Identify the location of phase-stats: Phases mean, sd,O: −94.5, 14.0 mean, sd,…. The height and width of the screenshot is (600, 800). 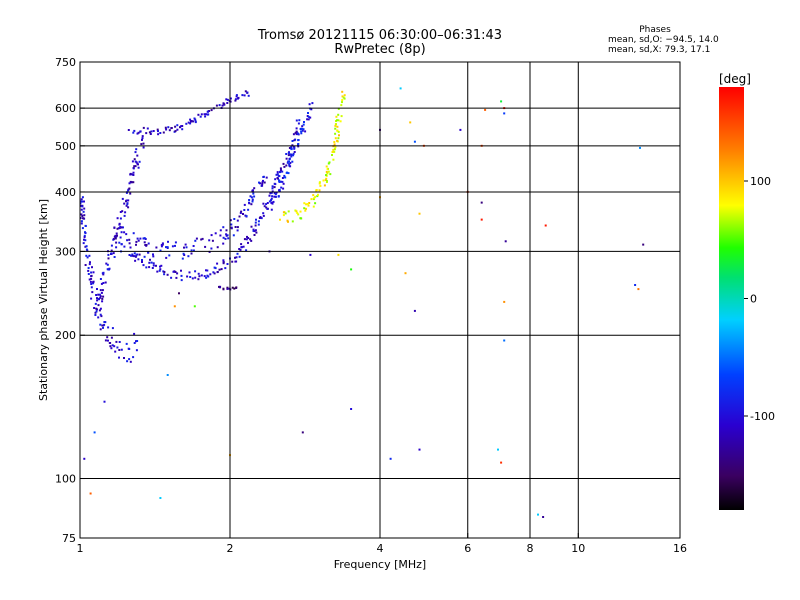
(663, 40).